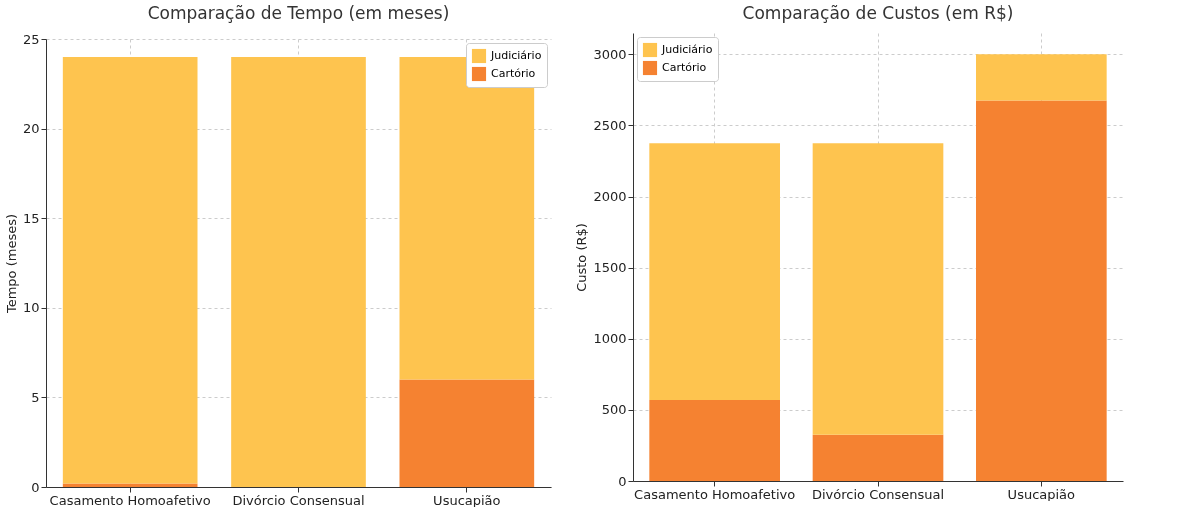 The width and height of the screenshot is (1185, 507). What do you see at coordinates (31, 308) in the screenshot?
I see `y-tick-label: 10` at bounding box center [31, 308].